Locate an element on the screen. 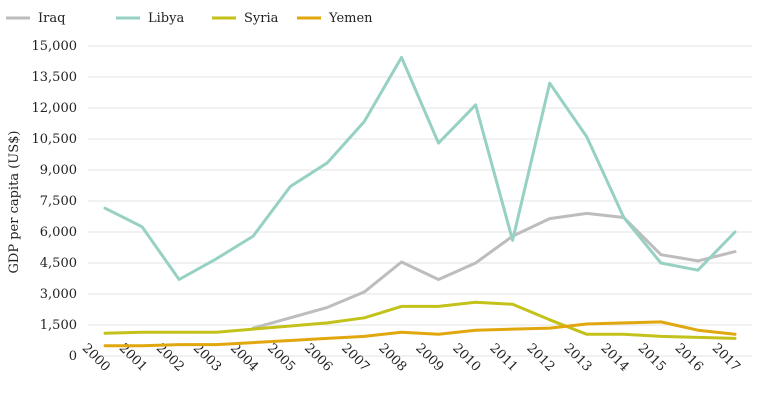 Image resolution: width=776 pixels, height=413 pixels. legend-label-yemen: Yemen is located at coordinates (350, 18).